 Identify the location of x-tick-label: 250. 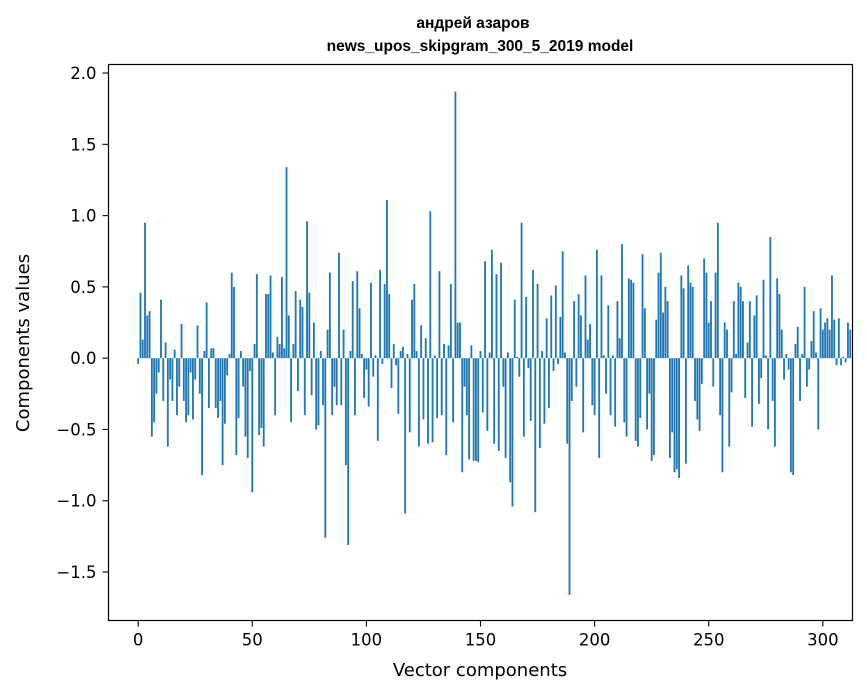
(709, 640).